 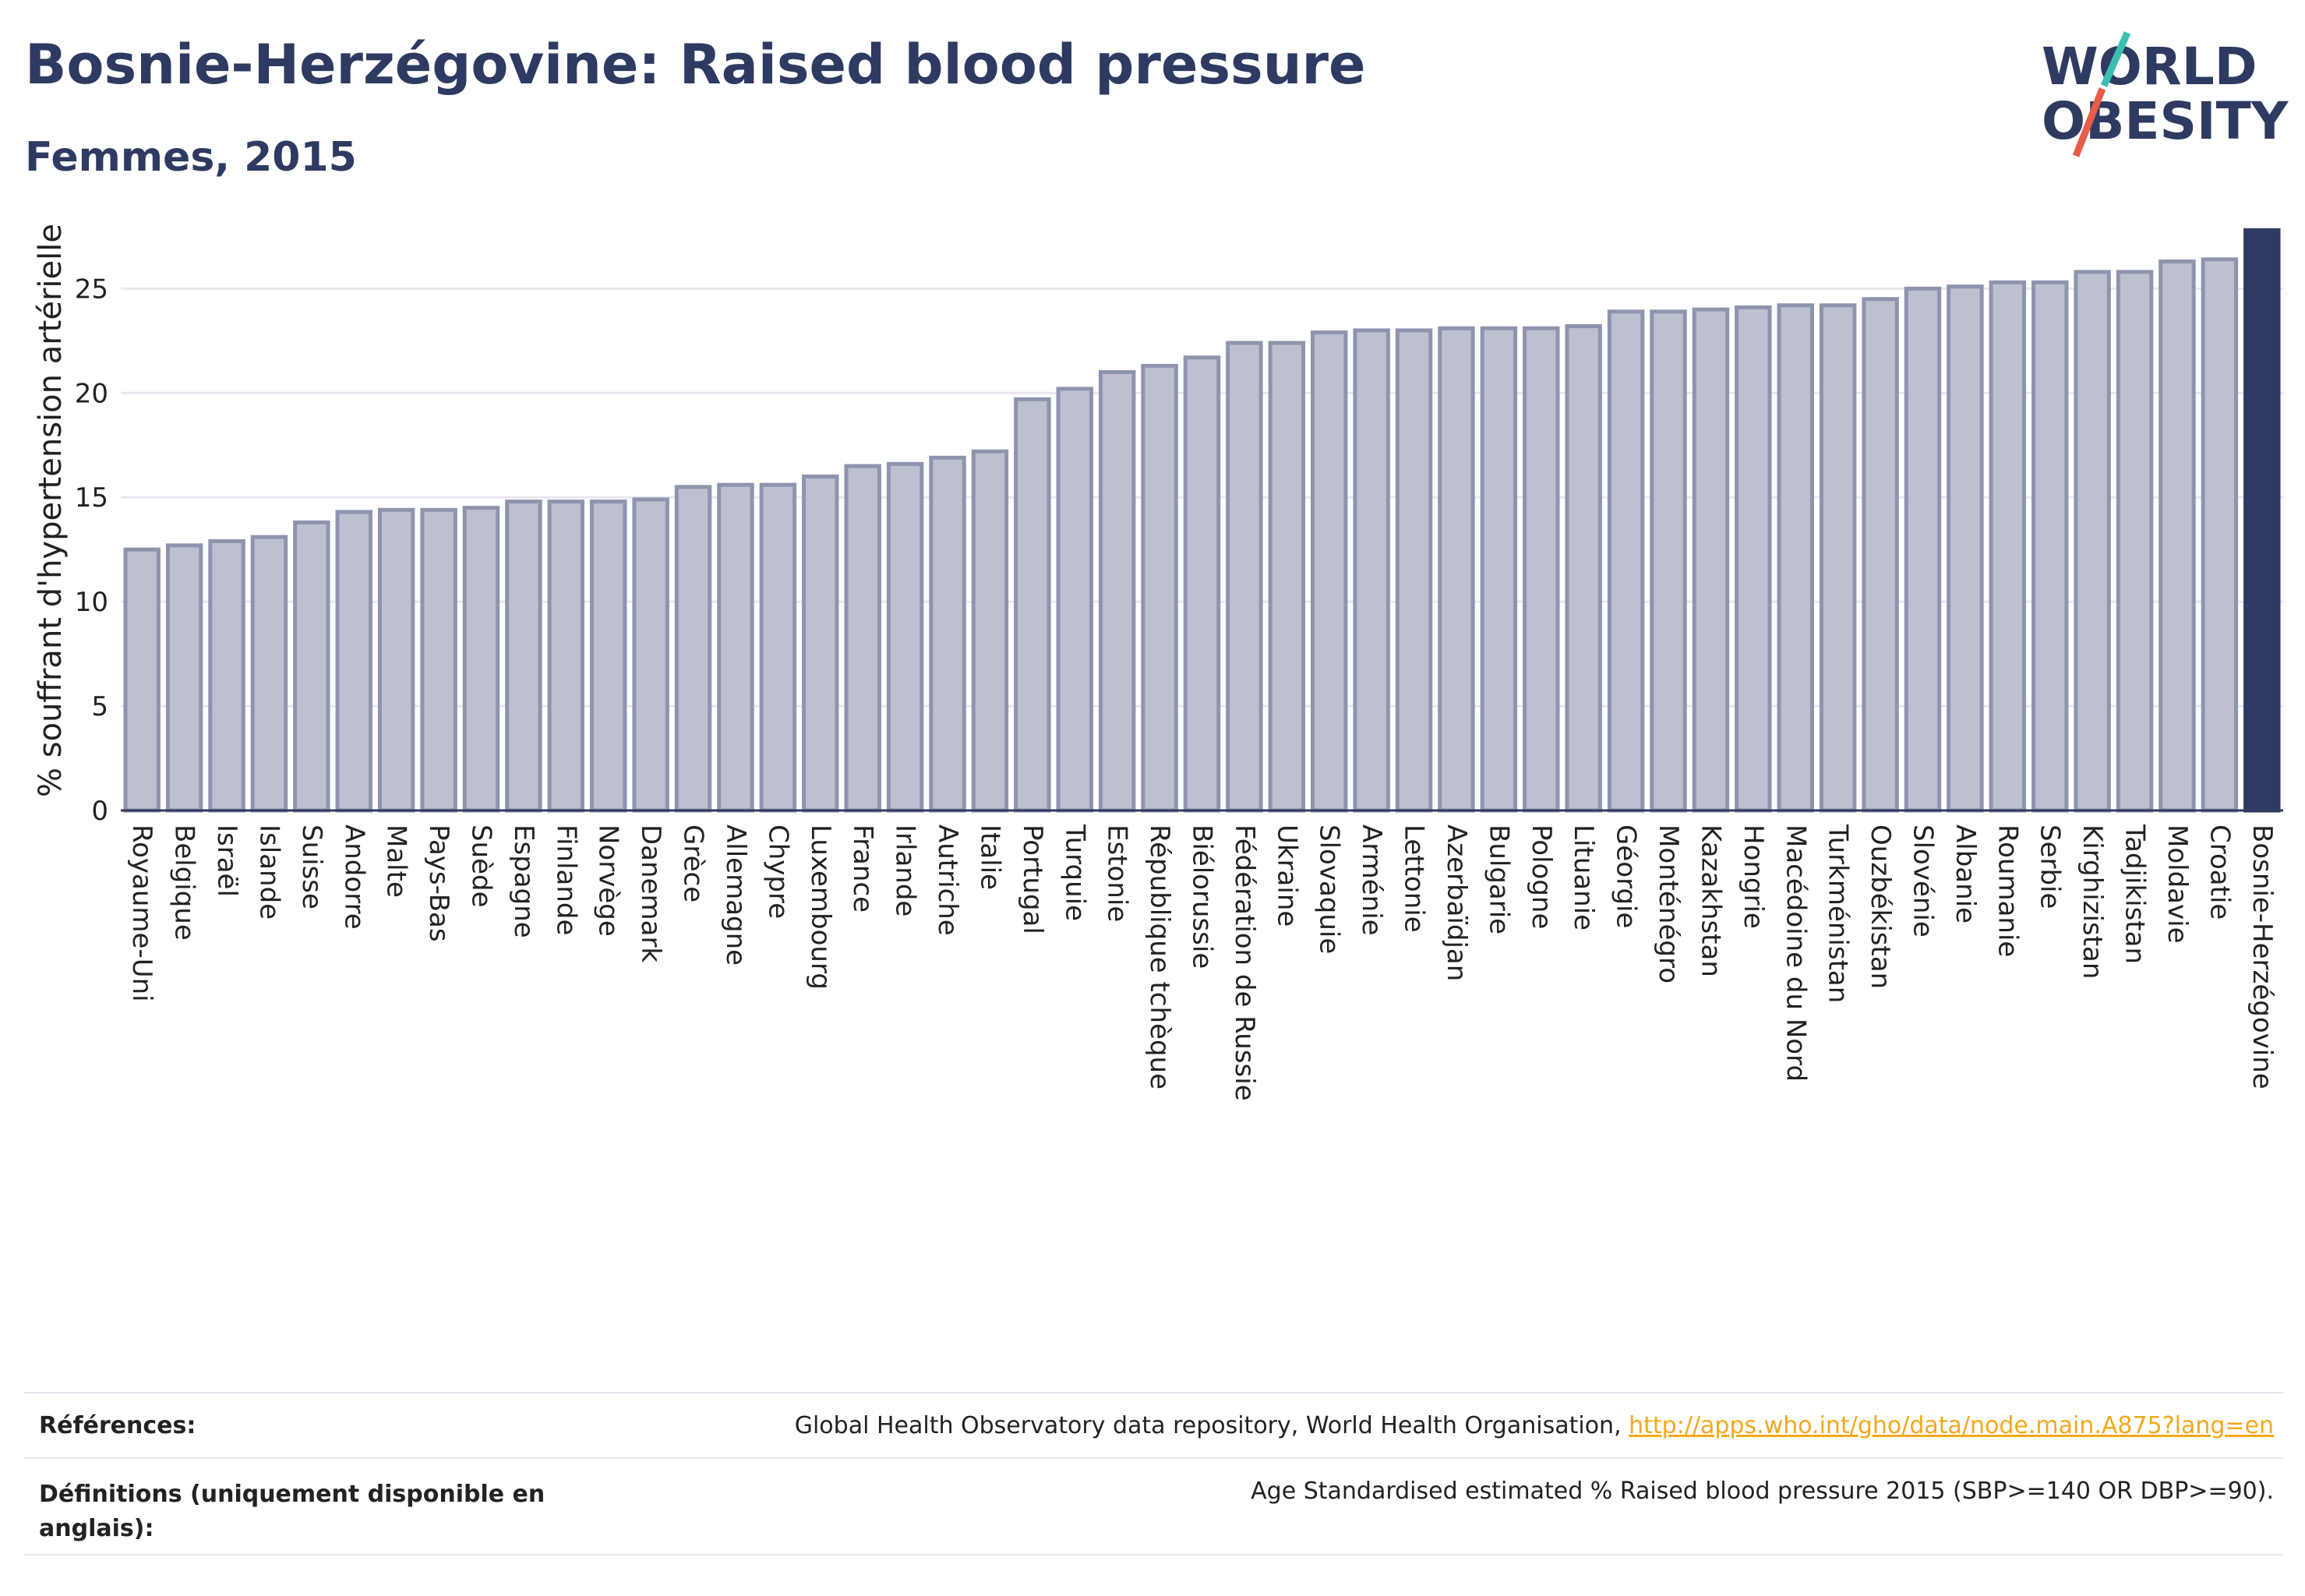 What do you see at coordinates (311, 866) in the screenshot?
I see `x-tick-label: Suisse` at bounding box center [311, 866].